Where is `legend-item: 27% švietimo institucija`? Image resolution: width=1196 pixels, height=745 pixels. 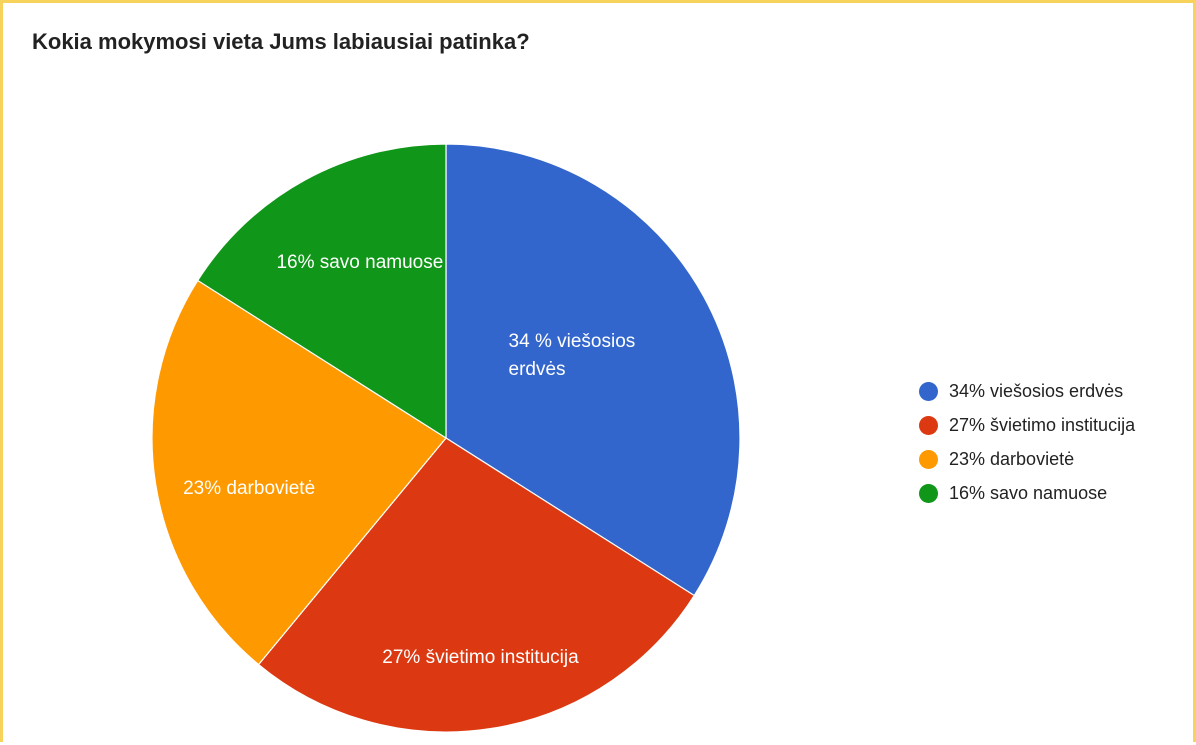
legend-item: 27% švietimo institucija is located at coordinates (1027, 425).